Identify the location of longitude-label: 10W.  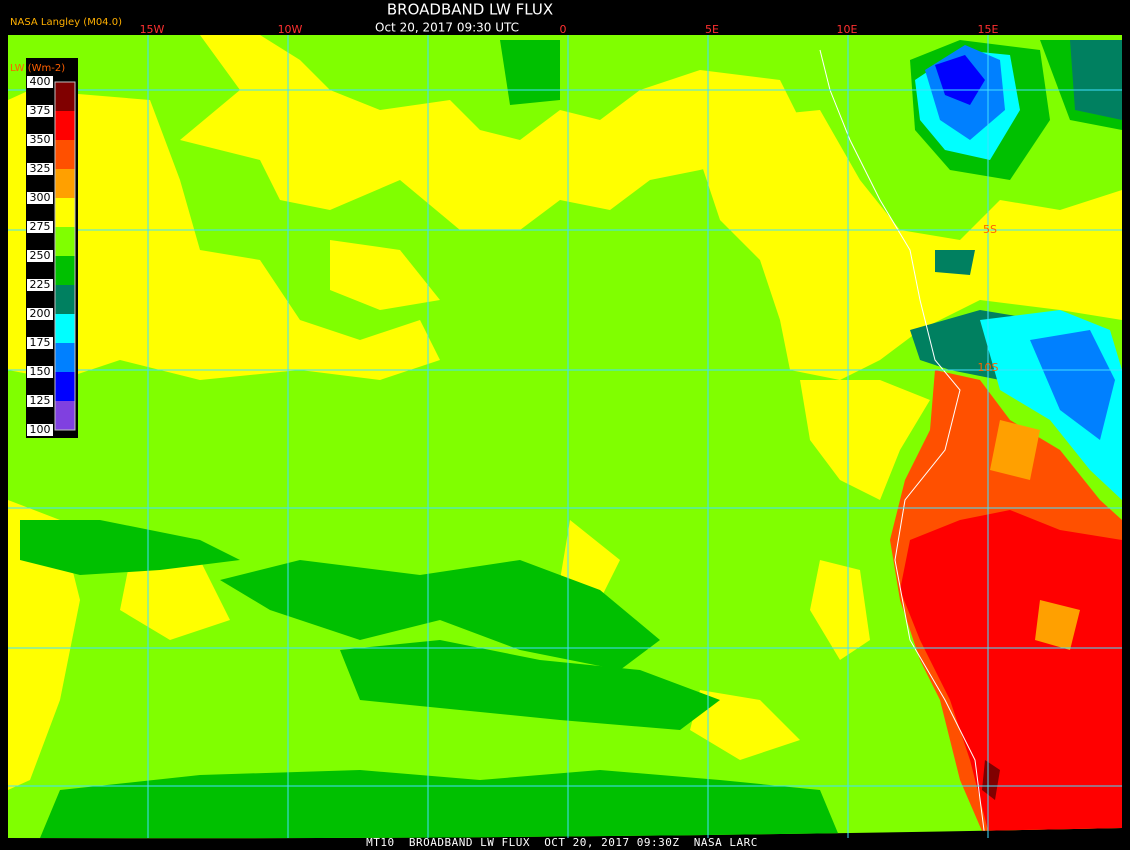
(290, 29).